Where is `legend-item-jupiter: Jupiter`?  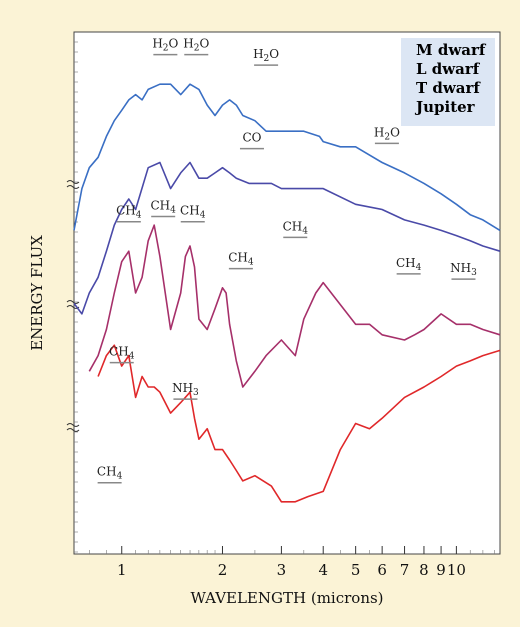
legend-item-jupiter: Jupiter is located at coordinates (445, 107).